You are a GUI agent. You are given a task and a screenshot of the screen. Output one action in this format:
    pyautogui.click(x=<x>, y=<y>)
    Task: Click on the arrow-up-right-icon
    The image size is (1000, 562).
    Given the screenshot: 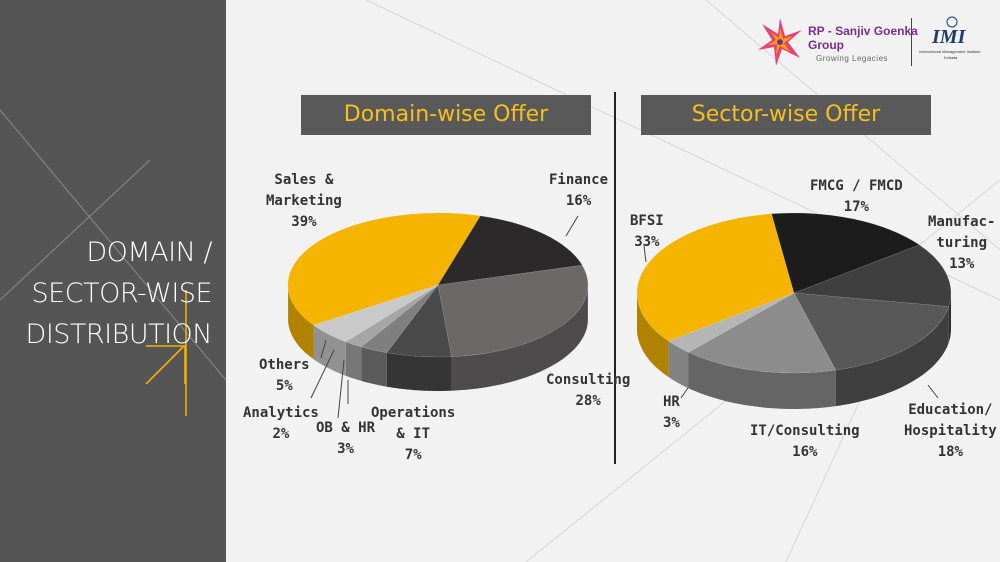 What is the action you would take?
    pyautogui.click(x=165, y=365)
    